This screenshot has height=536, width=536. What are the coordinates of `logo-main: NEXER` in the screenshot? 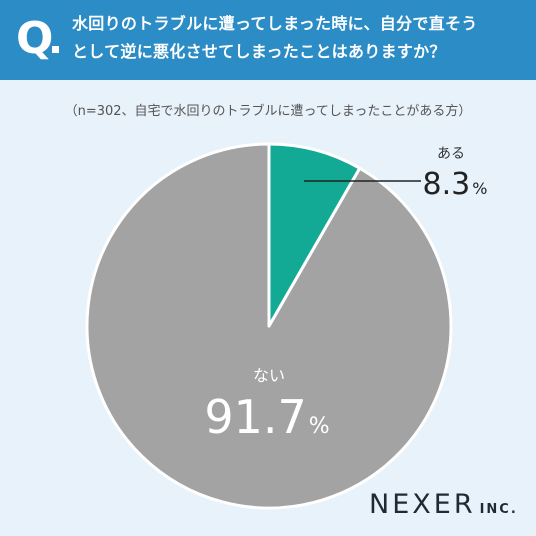 It's located at (422, 504).